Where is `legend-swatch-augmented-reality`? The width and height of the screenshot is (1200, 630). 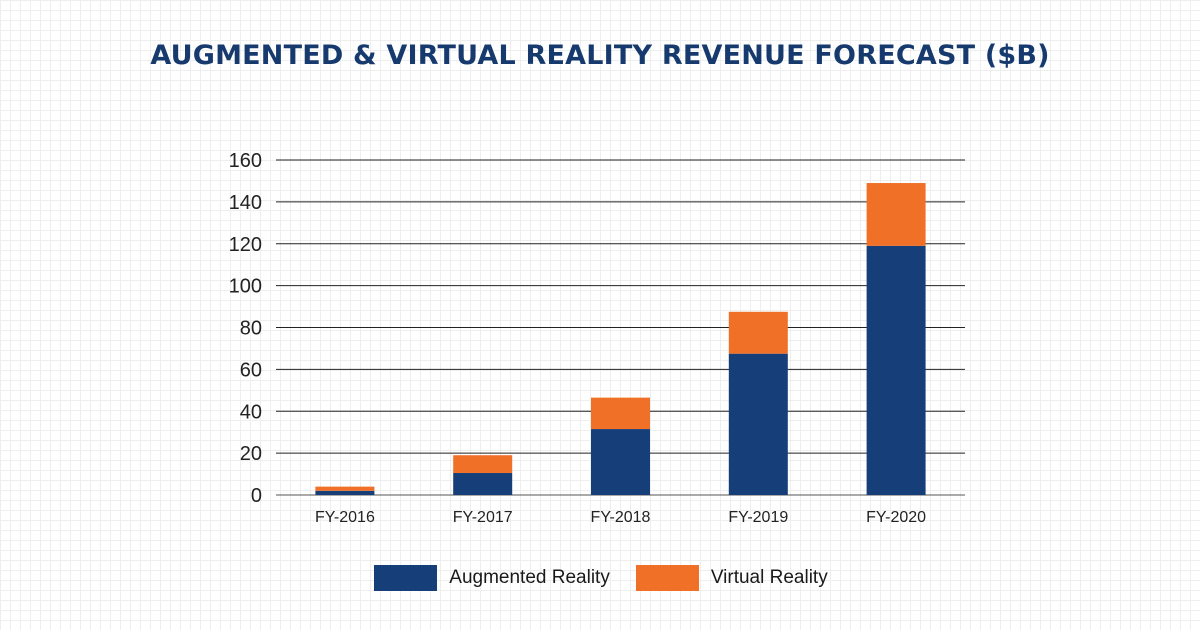 legend-swatch-augmented-reality is located at coordinates (406, 578).